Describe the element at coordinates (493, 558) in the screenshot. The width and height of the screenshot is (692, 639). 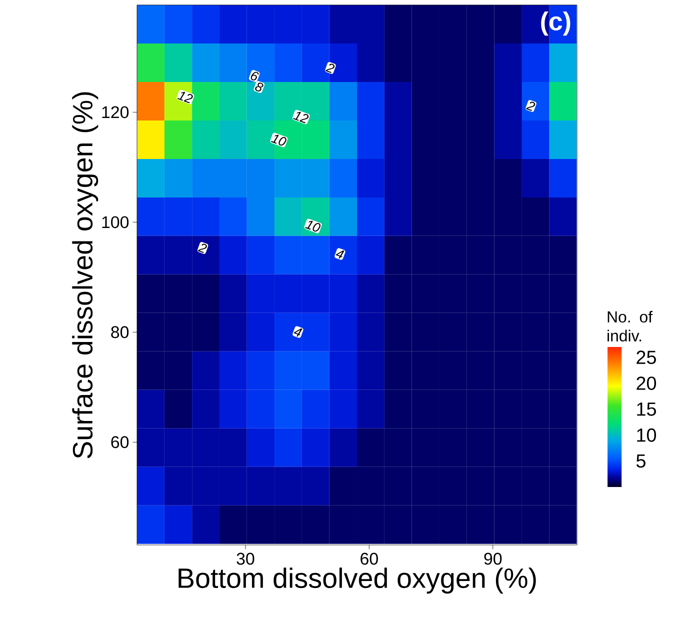
I see `x-tick-label: 90` at that location.